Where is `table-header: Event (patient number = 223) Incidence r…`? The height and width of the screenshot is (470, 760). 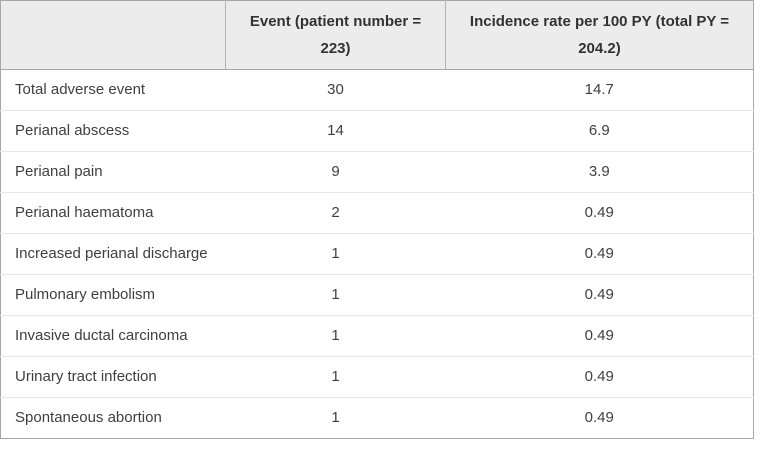 table-header: Event (patient number = 223) Incidence r… is located at coordinates (377, 35).